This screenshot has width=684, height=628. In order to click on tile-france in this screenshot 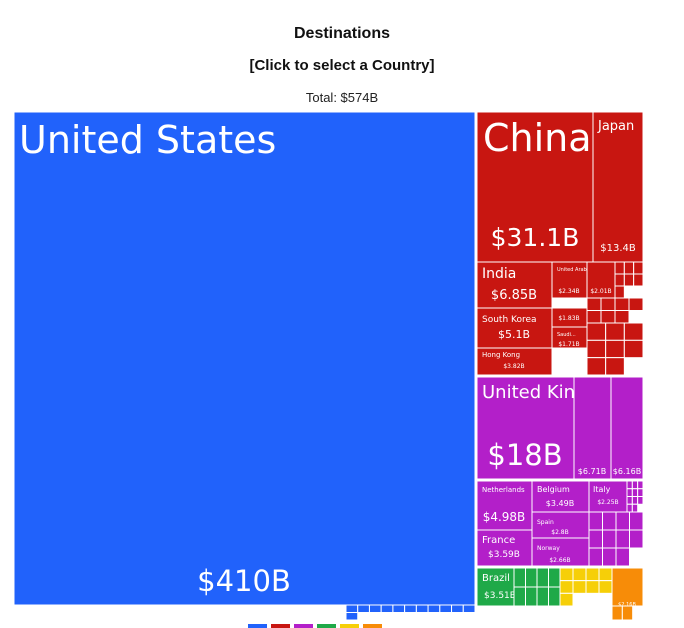, I will do `click(504, 548)`.